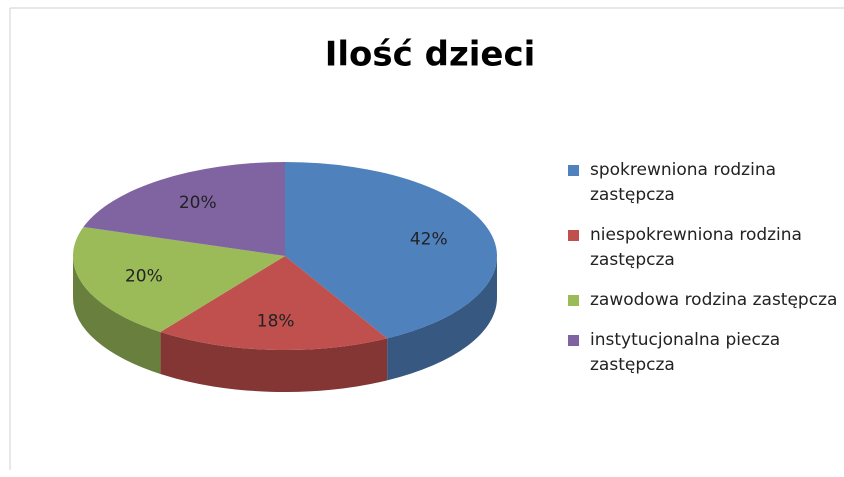 The image size is (844, 477). I want to click on chart-title: Ilość dzieci, so click(430, 55).